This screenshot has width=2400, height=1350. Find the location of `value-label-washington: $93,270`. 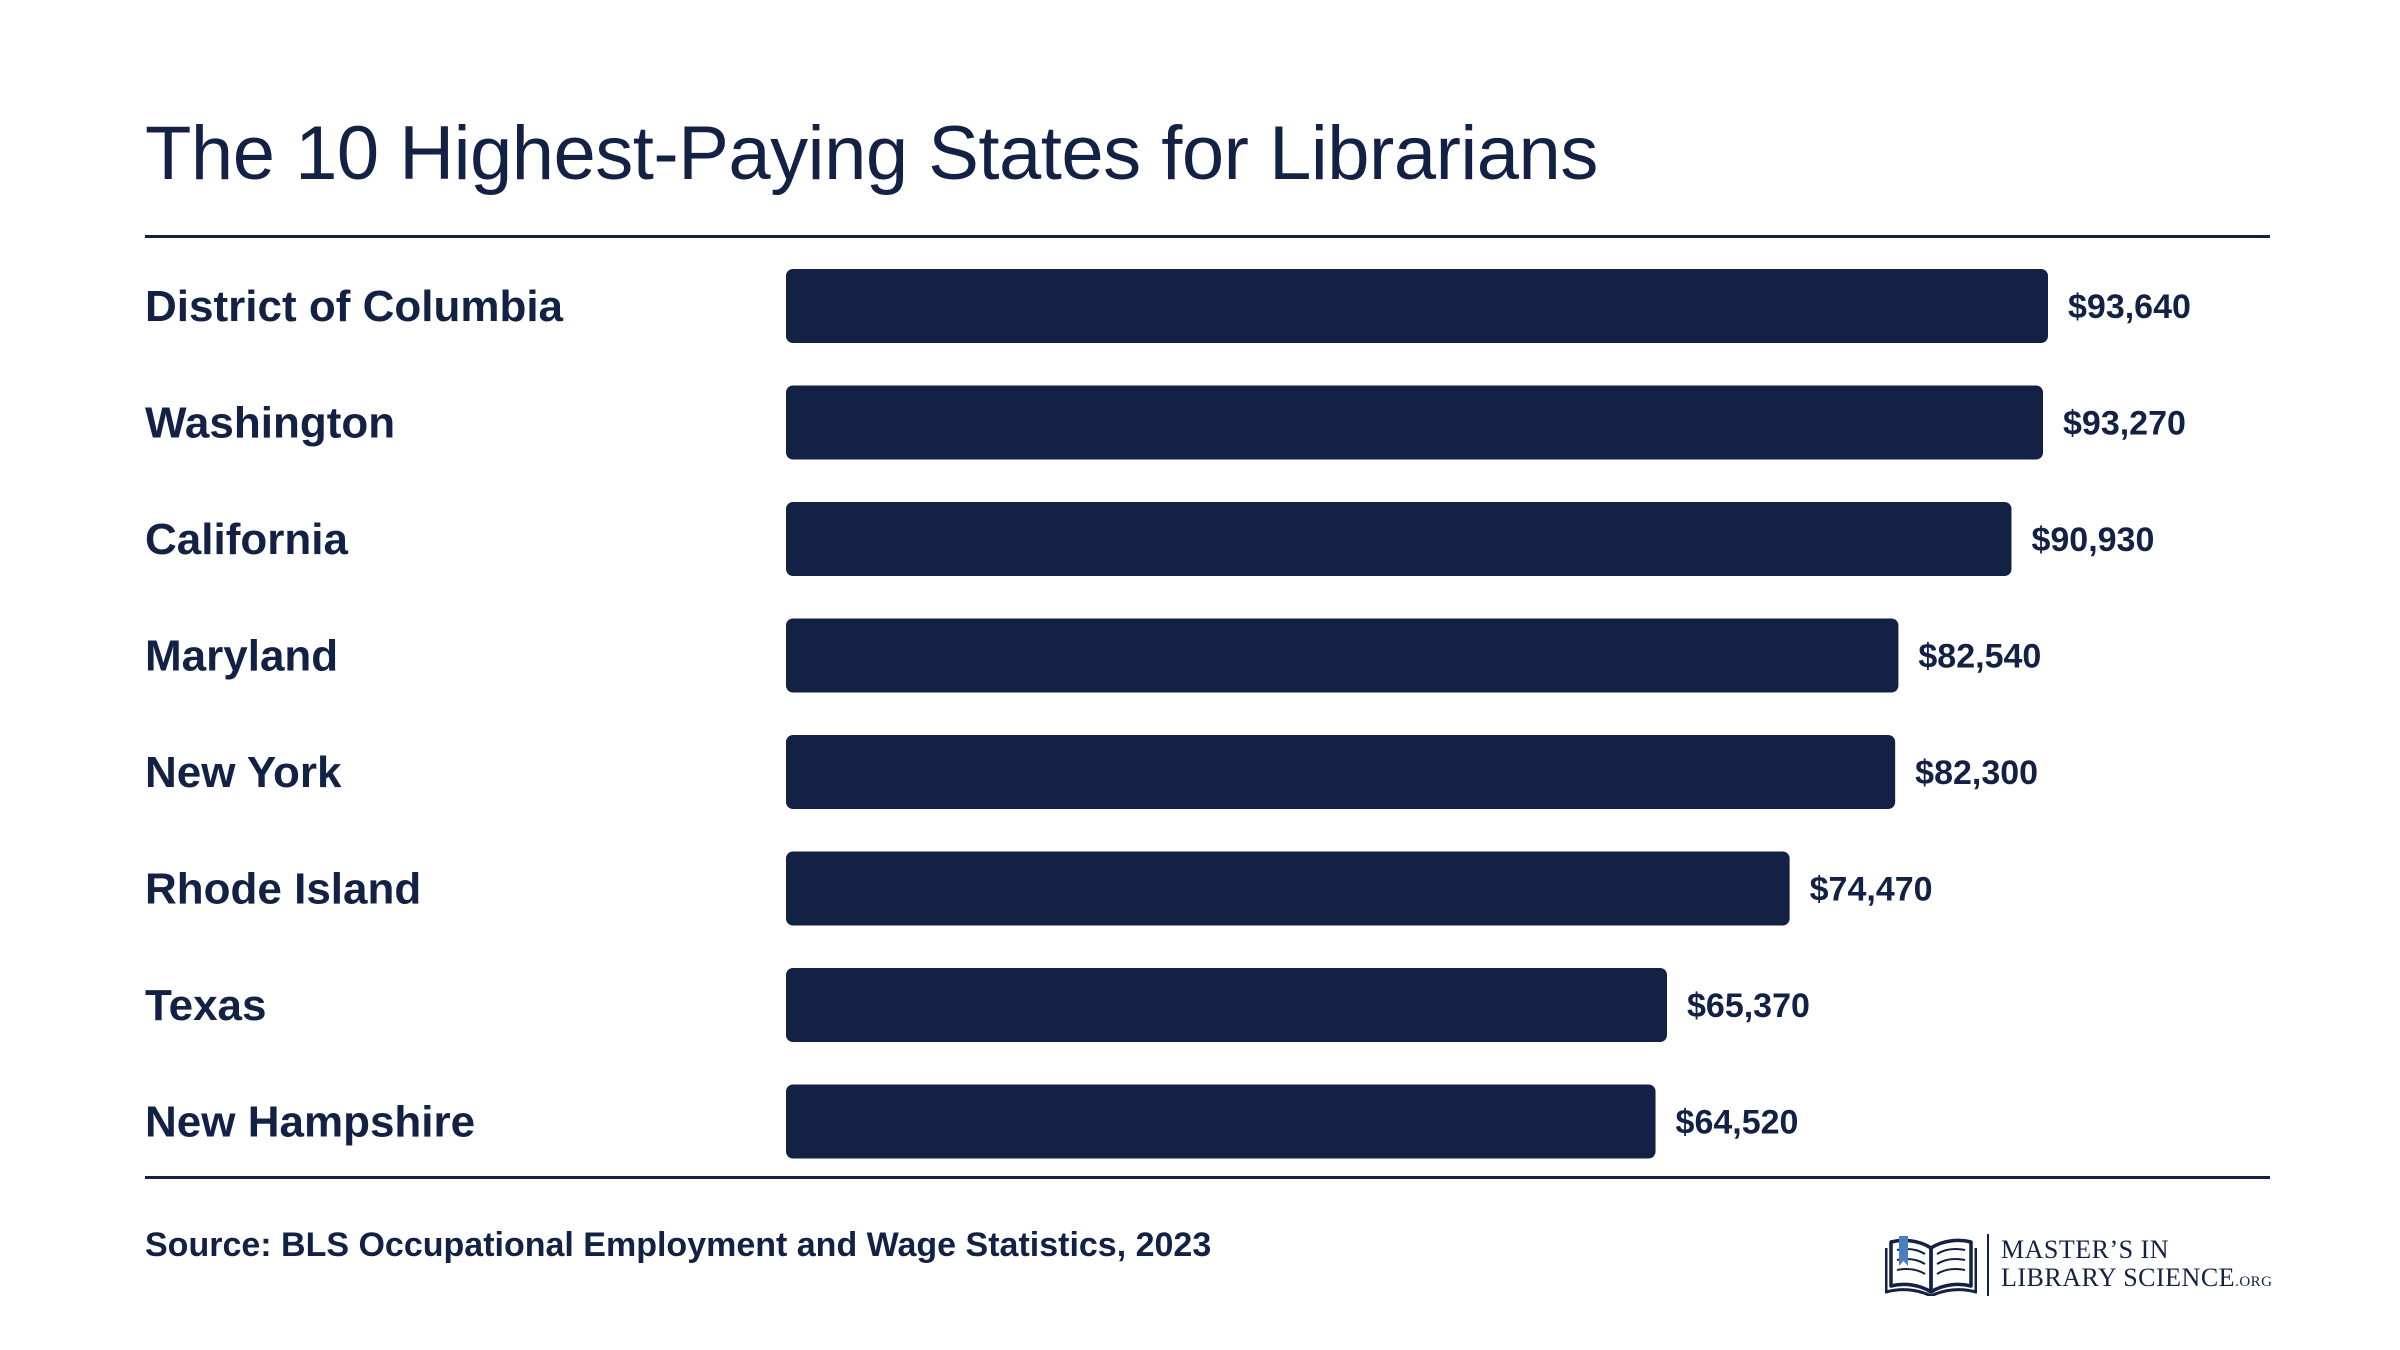

value-label-washington: $93,270 is located at coordinates (2124, 424).